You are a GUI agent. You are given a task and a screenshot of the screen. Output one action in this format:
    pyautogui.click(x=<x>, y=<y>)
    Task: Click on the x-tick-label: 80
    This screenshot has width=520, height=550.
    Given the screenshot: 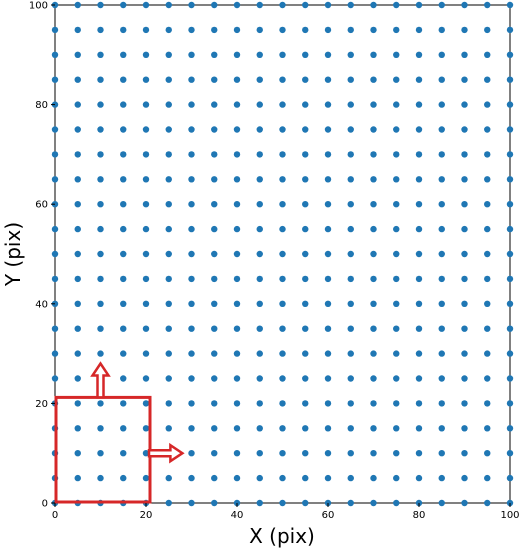 What is the action you would take?
    pyautogui.click(x=419, y=515)
    